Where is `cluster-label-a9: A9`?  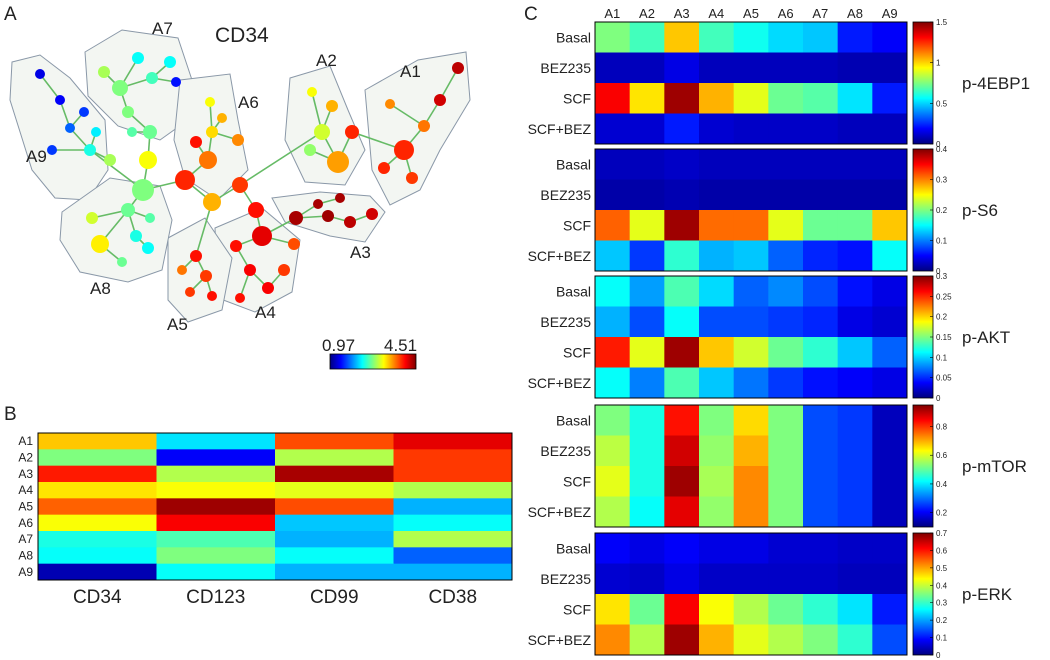
cluster-label-a9: A9 is located at coordinates (36, 156).